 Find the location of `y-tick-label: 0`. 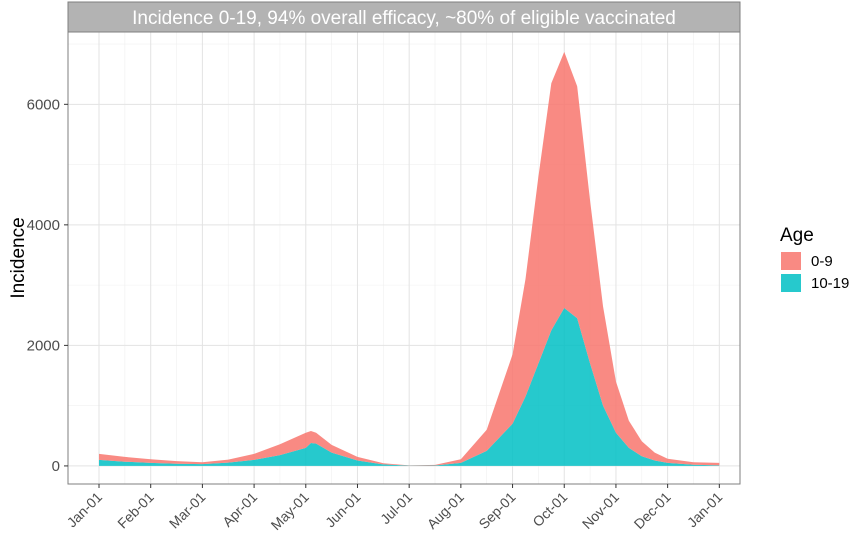

y-tick-label: 0 is located at coordinates (56, 466).